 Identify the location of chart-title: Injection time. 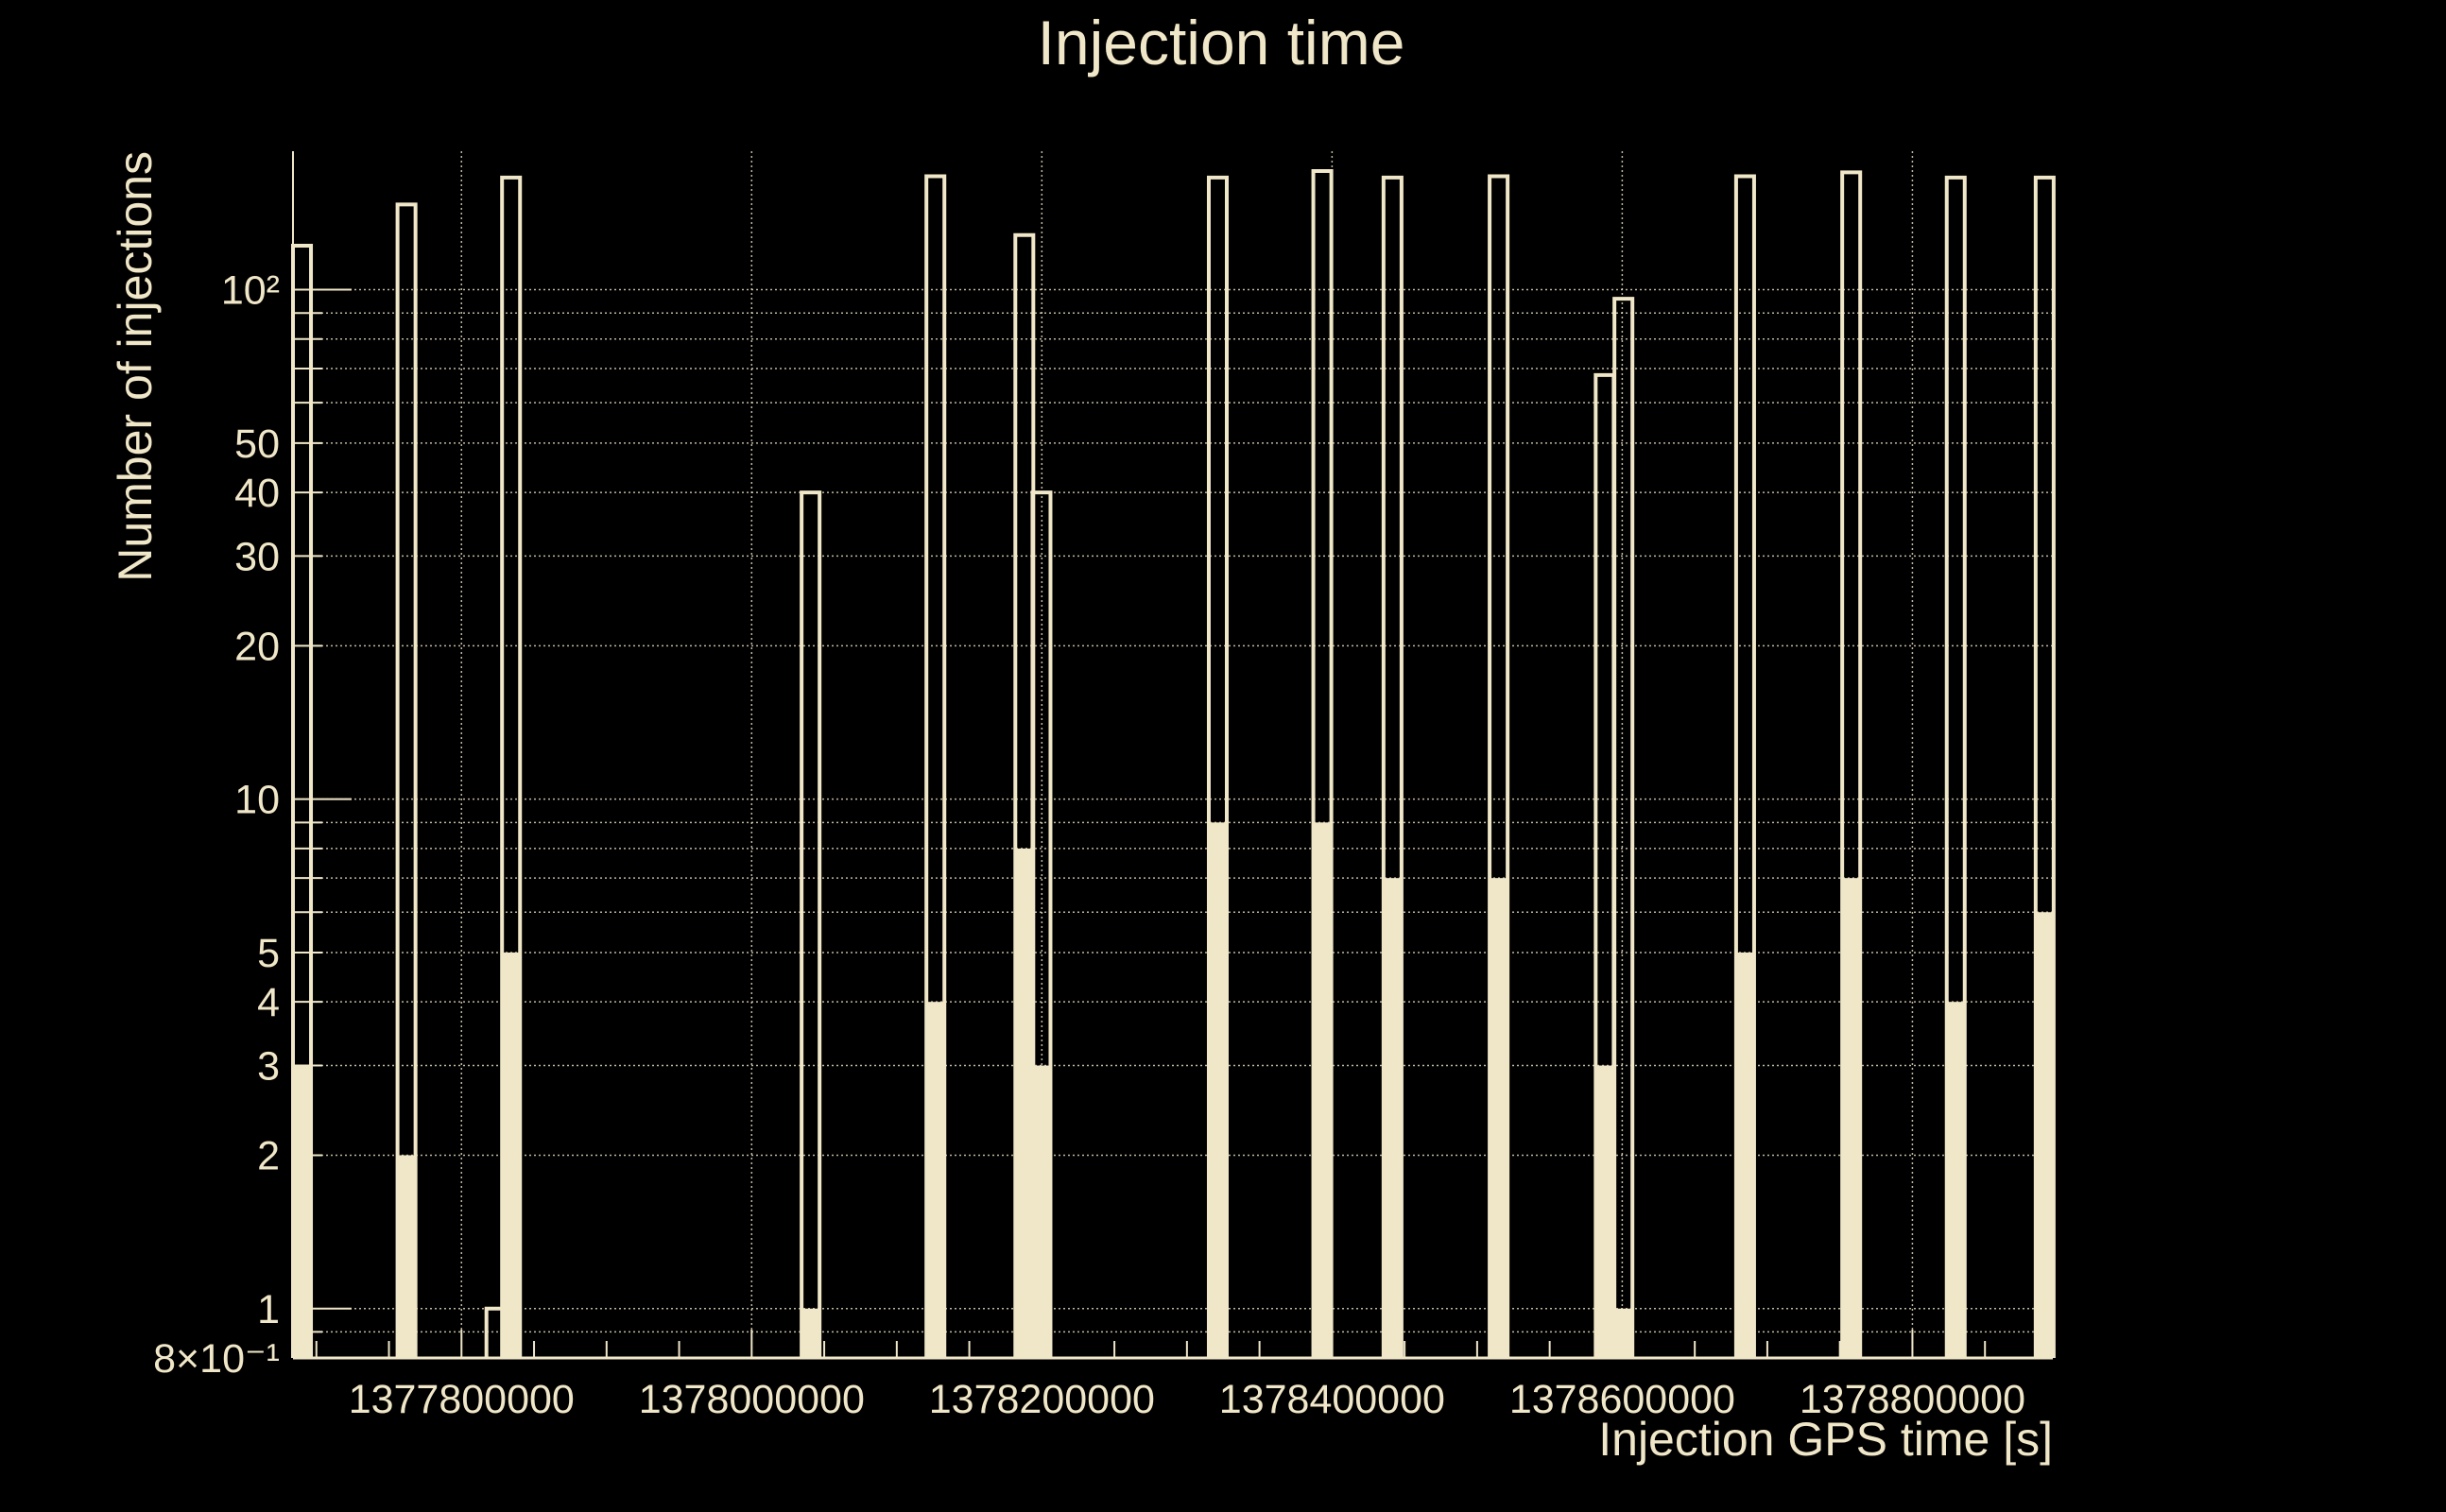
(1221, 42).